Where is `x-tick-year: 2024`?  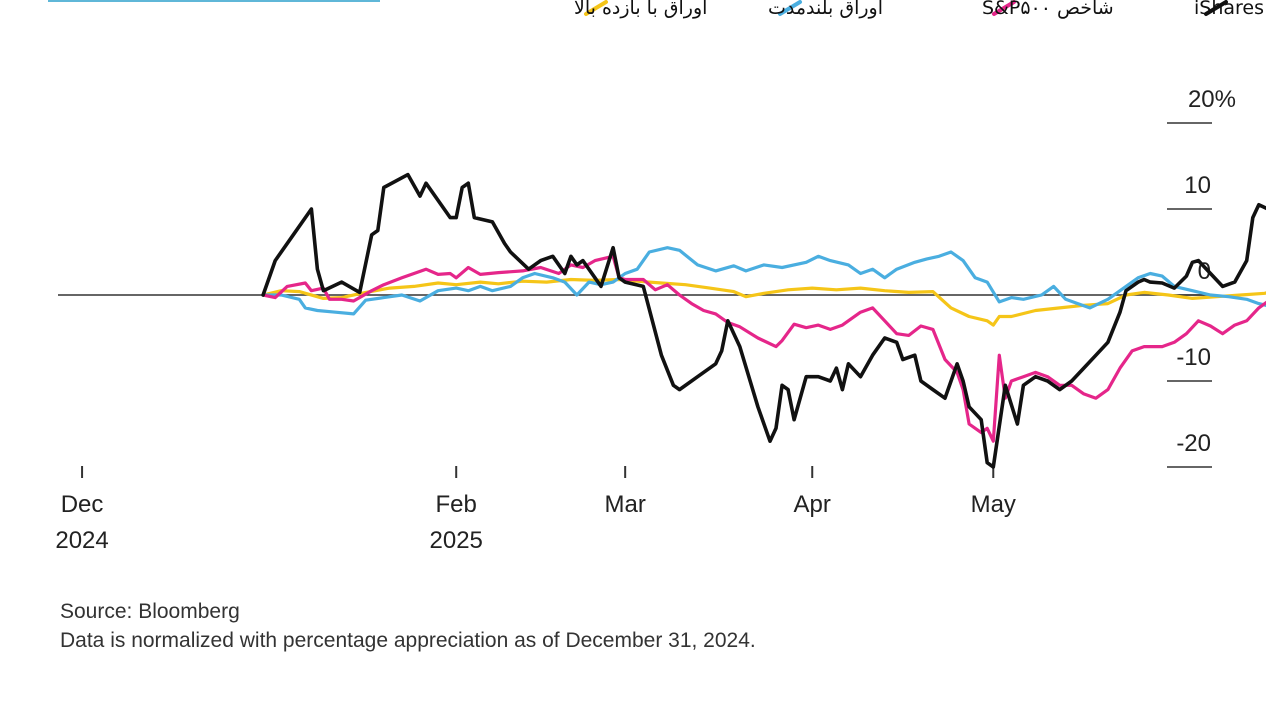
x-tick-year: 2024 is located at coordinates (81, 540).